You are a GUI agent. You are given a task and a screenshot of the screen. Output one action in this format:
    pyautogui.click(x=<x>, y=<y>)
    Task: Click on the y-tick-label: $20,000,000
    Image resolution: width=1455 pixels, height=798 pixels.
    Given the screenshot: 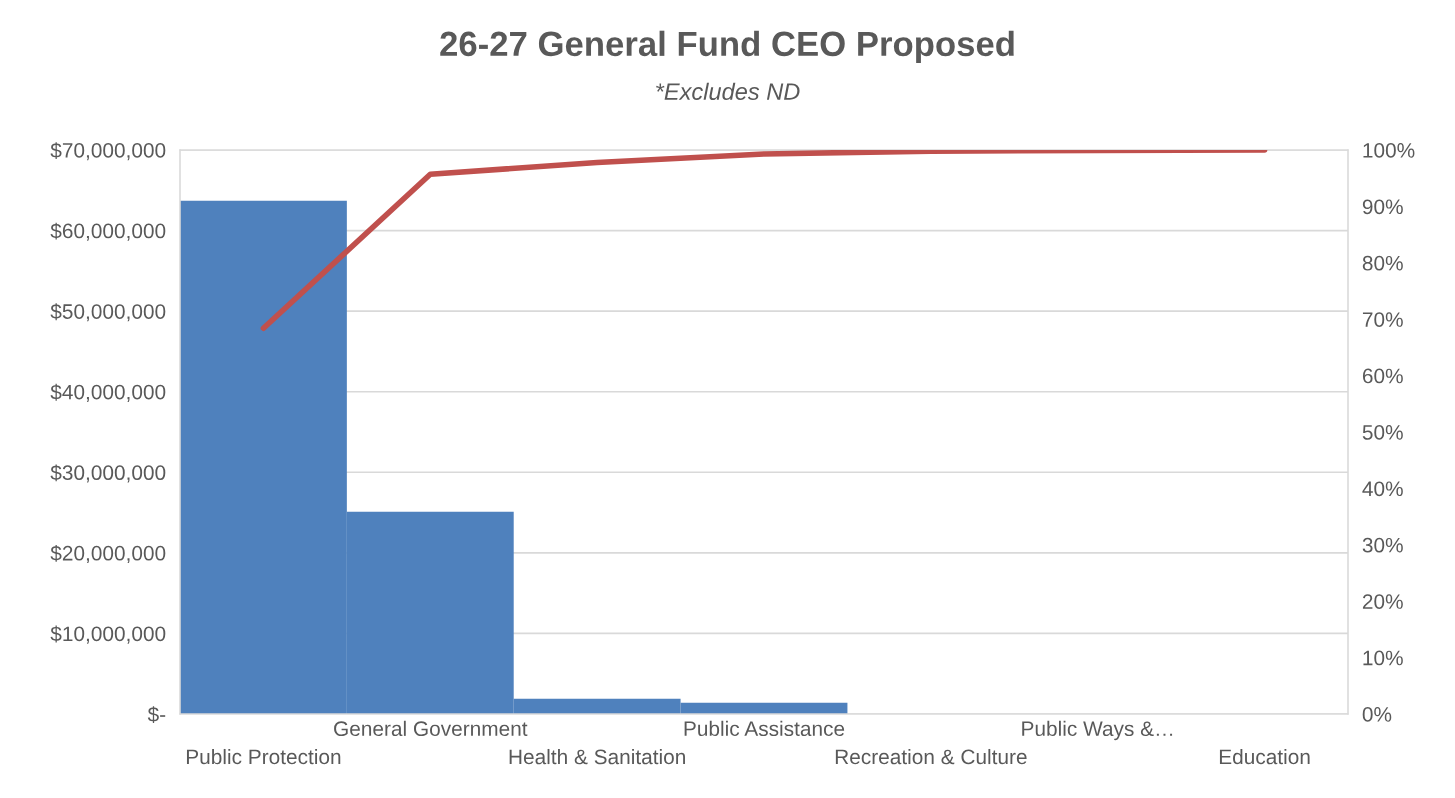 What is the action you would take?
    pyautogui.click(x=108, y=554)
    